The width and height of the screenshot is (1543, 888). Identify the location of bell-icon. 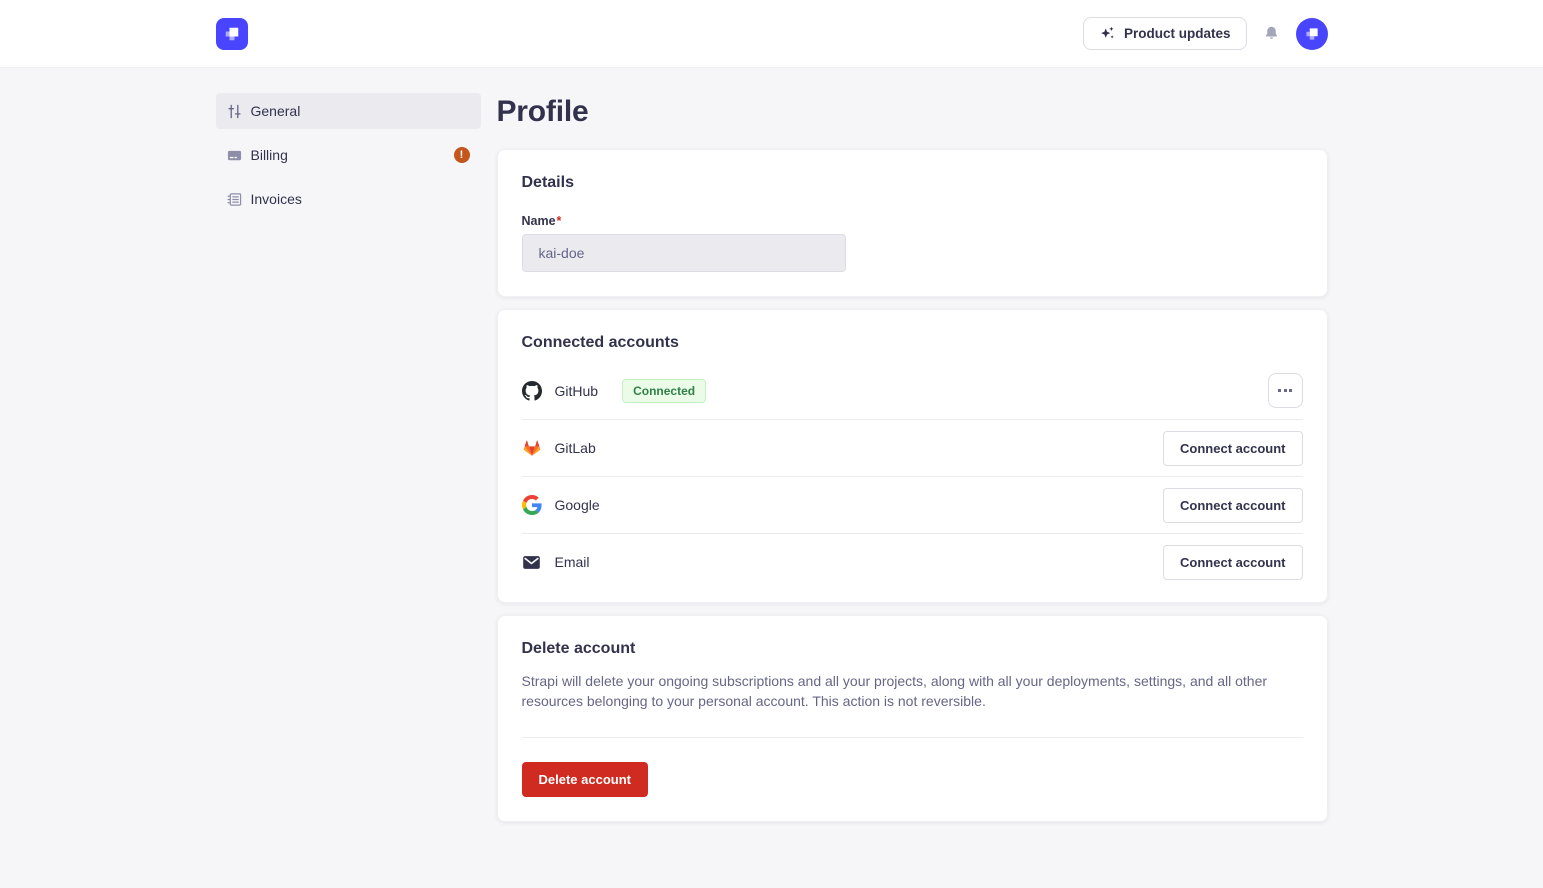
(1271, 33).